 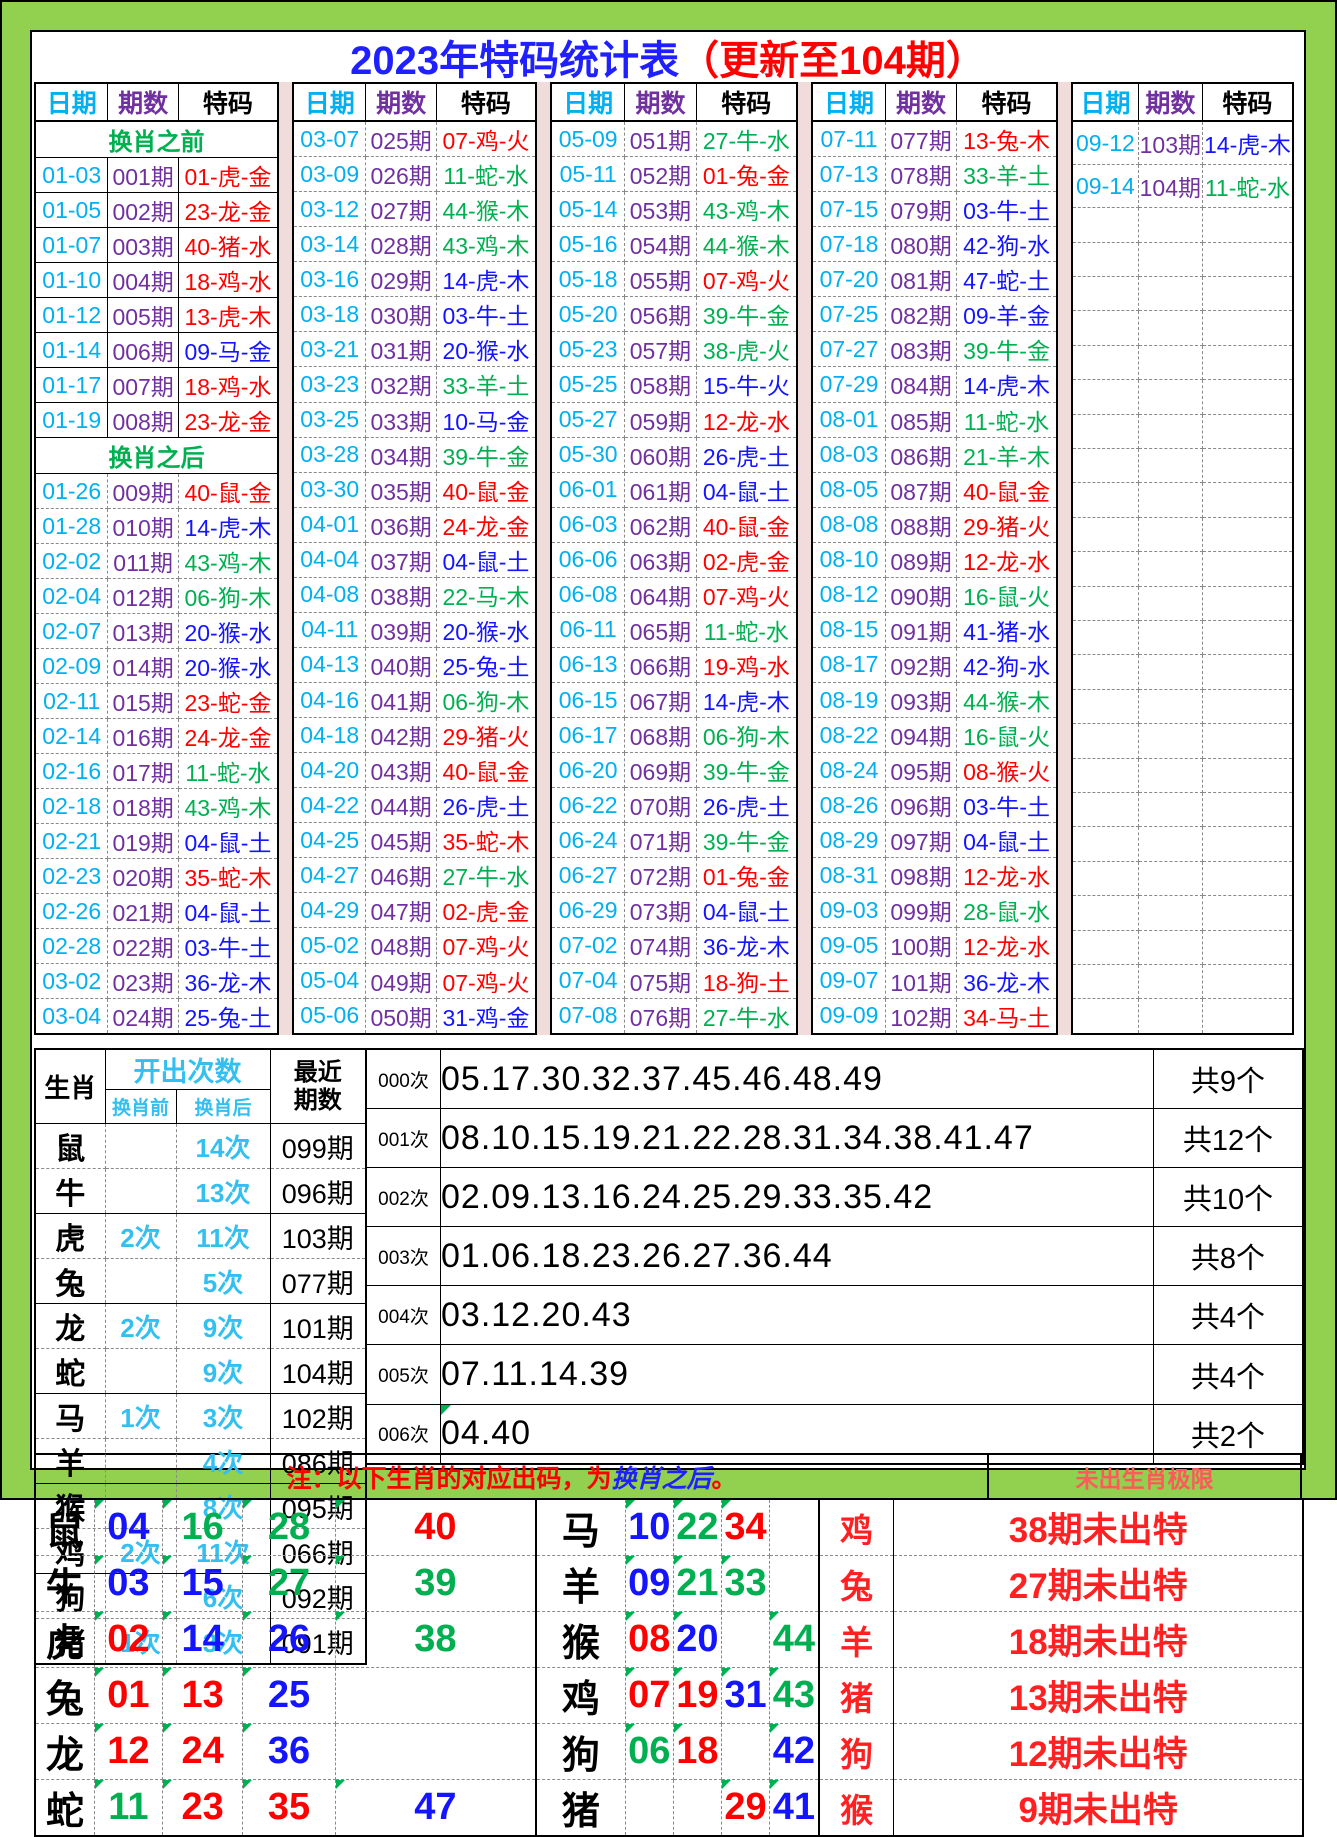 What do you see at coordinates (228, 876) in the screenshot?
I see `code-cell: 35-蛇-木` at bounding box center [228, 876].